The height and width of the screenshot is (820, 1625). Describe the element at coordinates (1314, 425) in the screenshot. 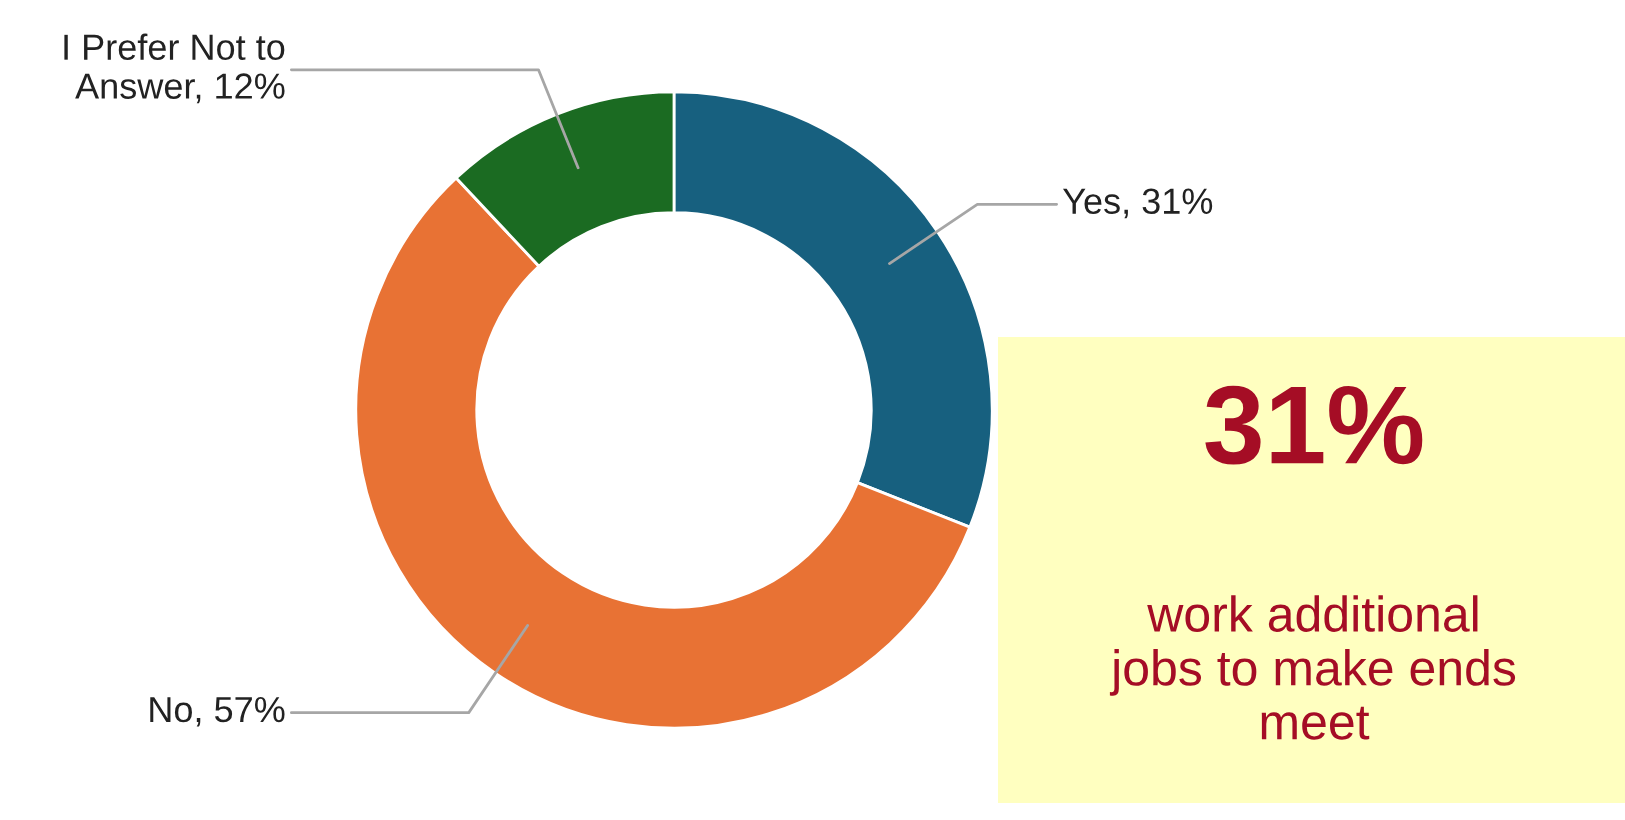

I see `data-label: 31%` at that location.